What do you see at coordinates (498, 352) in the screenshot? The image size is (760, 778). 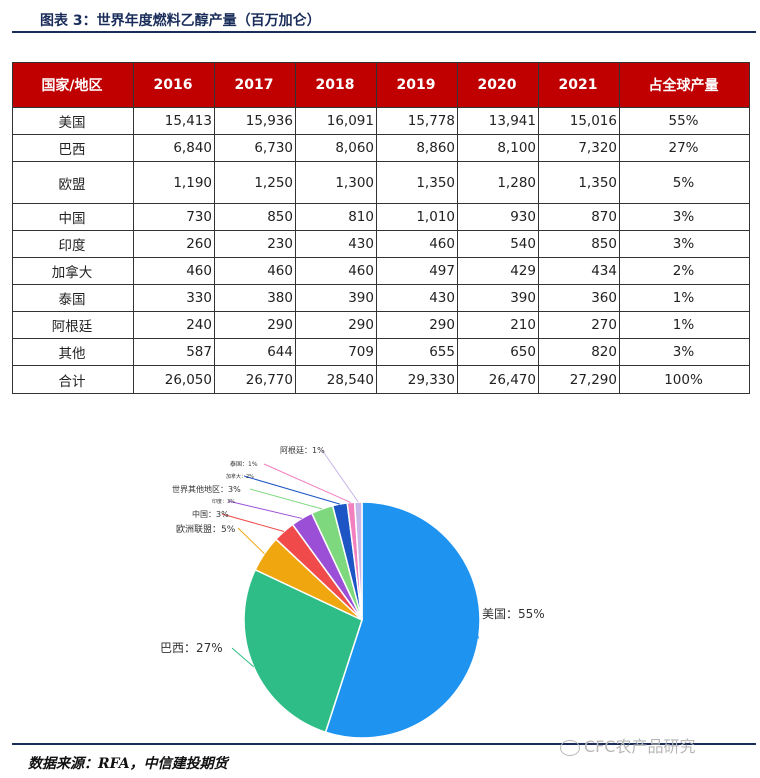 I see `value-cell: 650` at bounding box center [498, 352].